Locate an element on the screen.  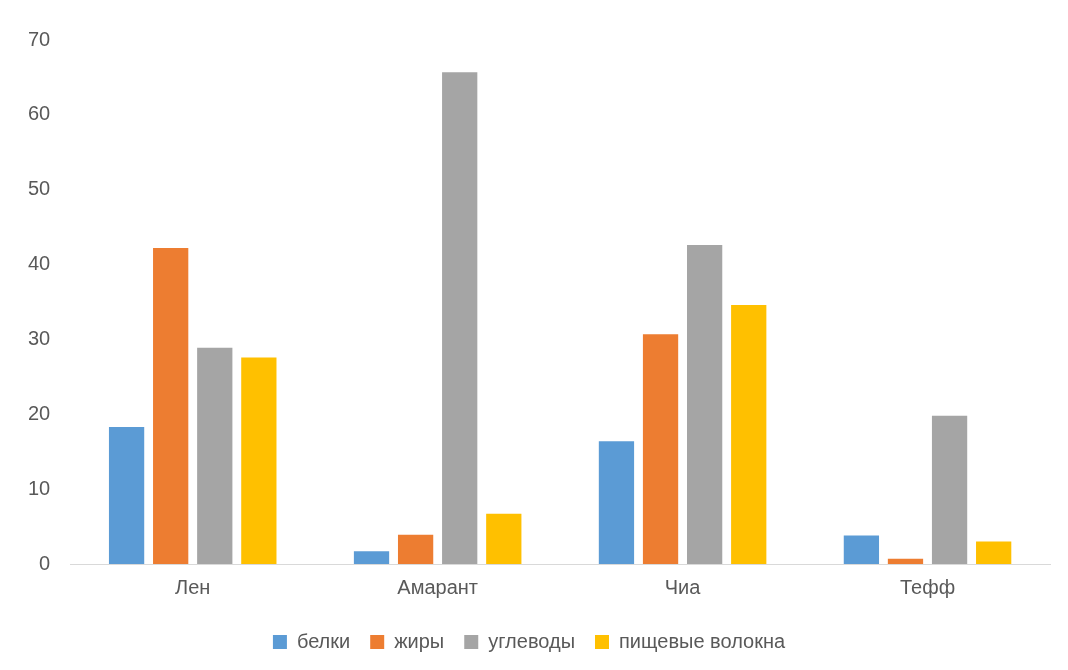
x-tick-label: Амарант is located at coordinates (437, 586).